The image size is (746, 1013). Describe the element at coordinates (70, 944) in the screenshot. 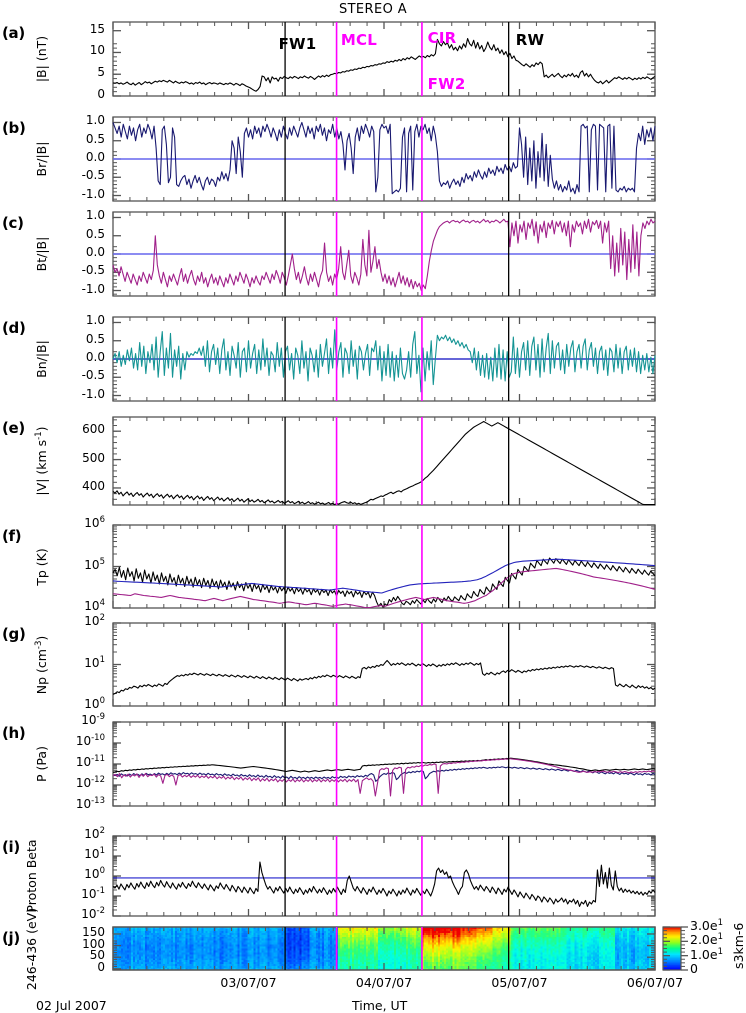

I see `ytick-label-j-2: 100` at that location.